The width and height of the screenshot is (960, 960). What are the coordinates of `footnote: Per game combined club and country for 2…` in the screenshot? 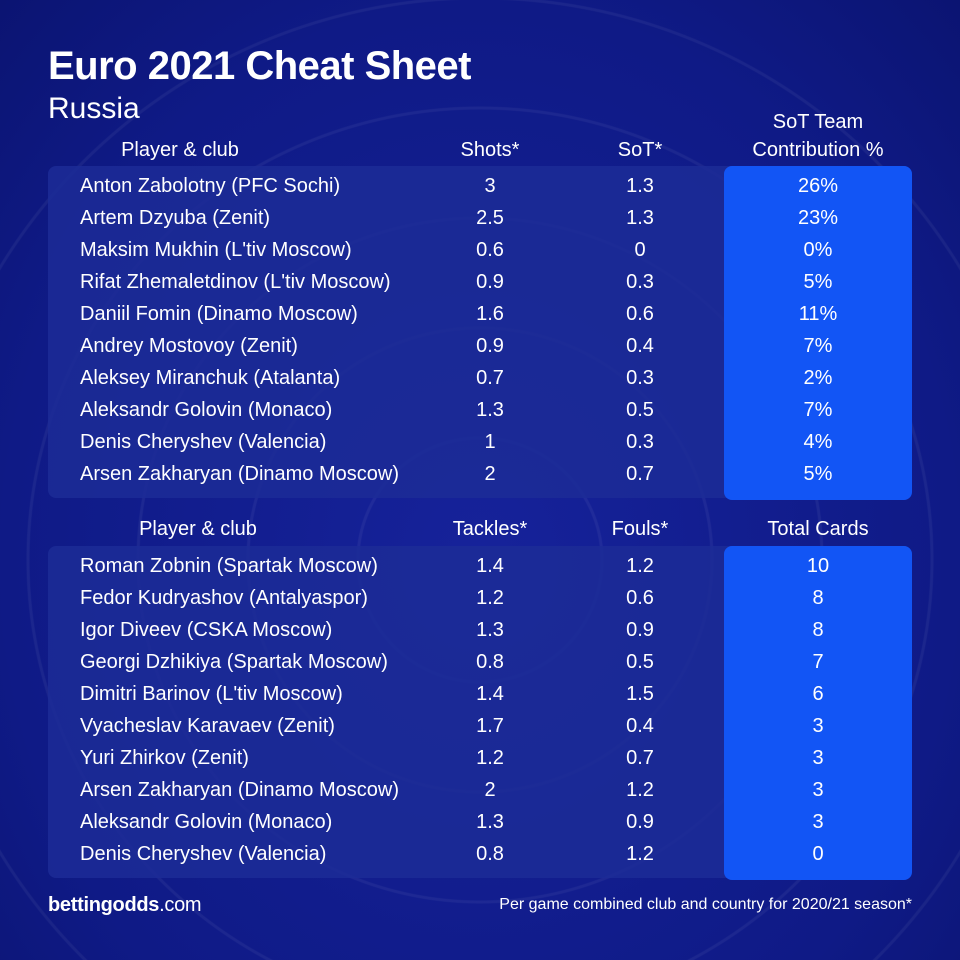 It's located at (705, 904).